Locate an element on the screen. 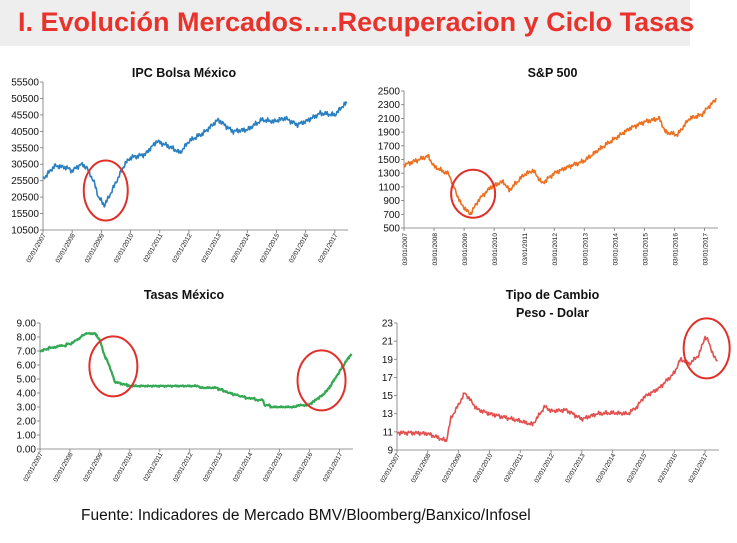 This screenshot has width=737, height=543. y-tick-label: 2100 is located at coordinates (389, 119).